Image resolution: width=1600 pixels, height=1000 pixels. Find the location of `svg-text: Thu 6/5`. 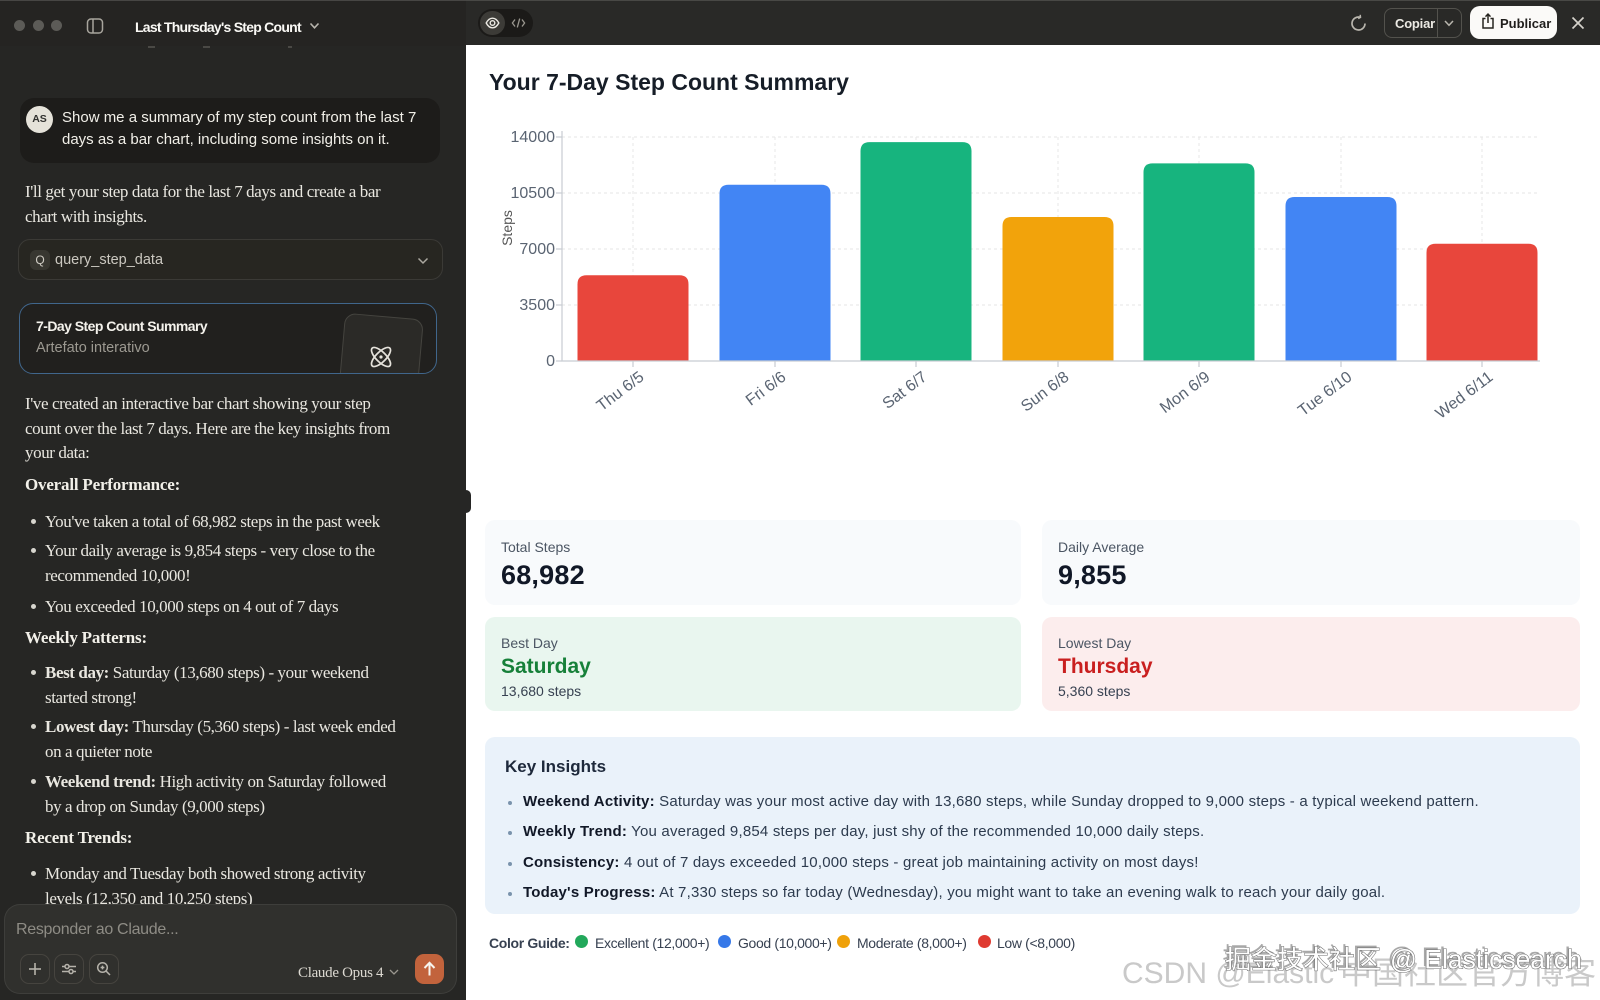

svg-text: Thu 6/5 is located at coordinates (621, 392).